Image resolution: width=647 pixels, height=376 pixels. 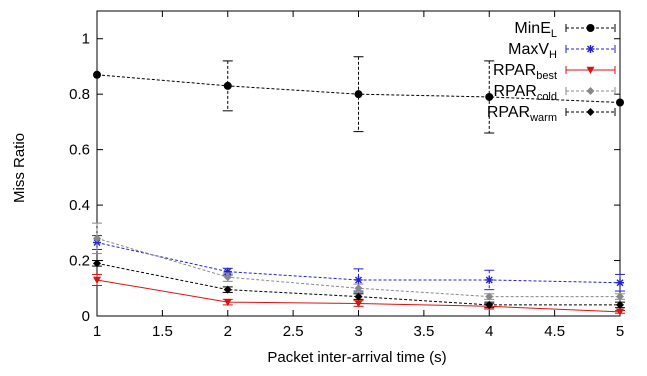 I want to click on y-tick-label: 0.4, so click(x=79, y=205).